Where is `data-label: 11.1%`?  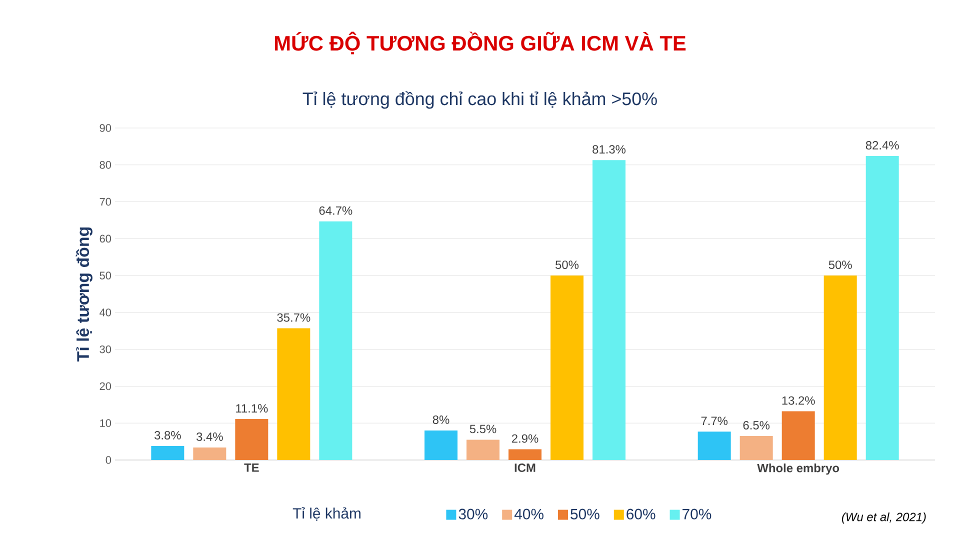 data-label: 11.1% is located at coordinates (252, 408).